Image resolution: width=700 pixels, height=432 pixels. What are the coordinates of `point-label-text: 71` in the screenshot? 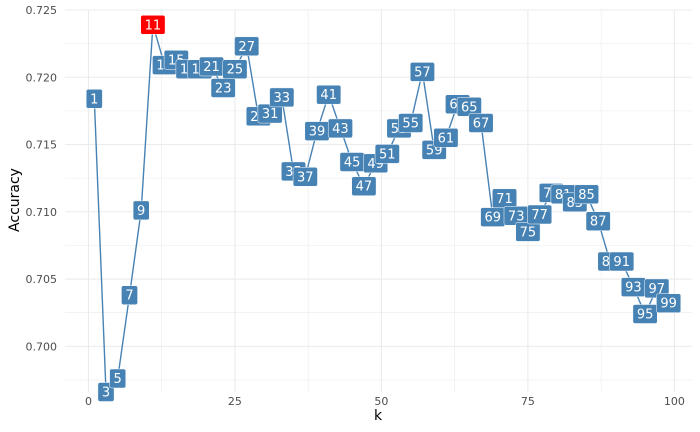 It's located at (504, 199).